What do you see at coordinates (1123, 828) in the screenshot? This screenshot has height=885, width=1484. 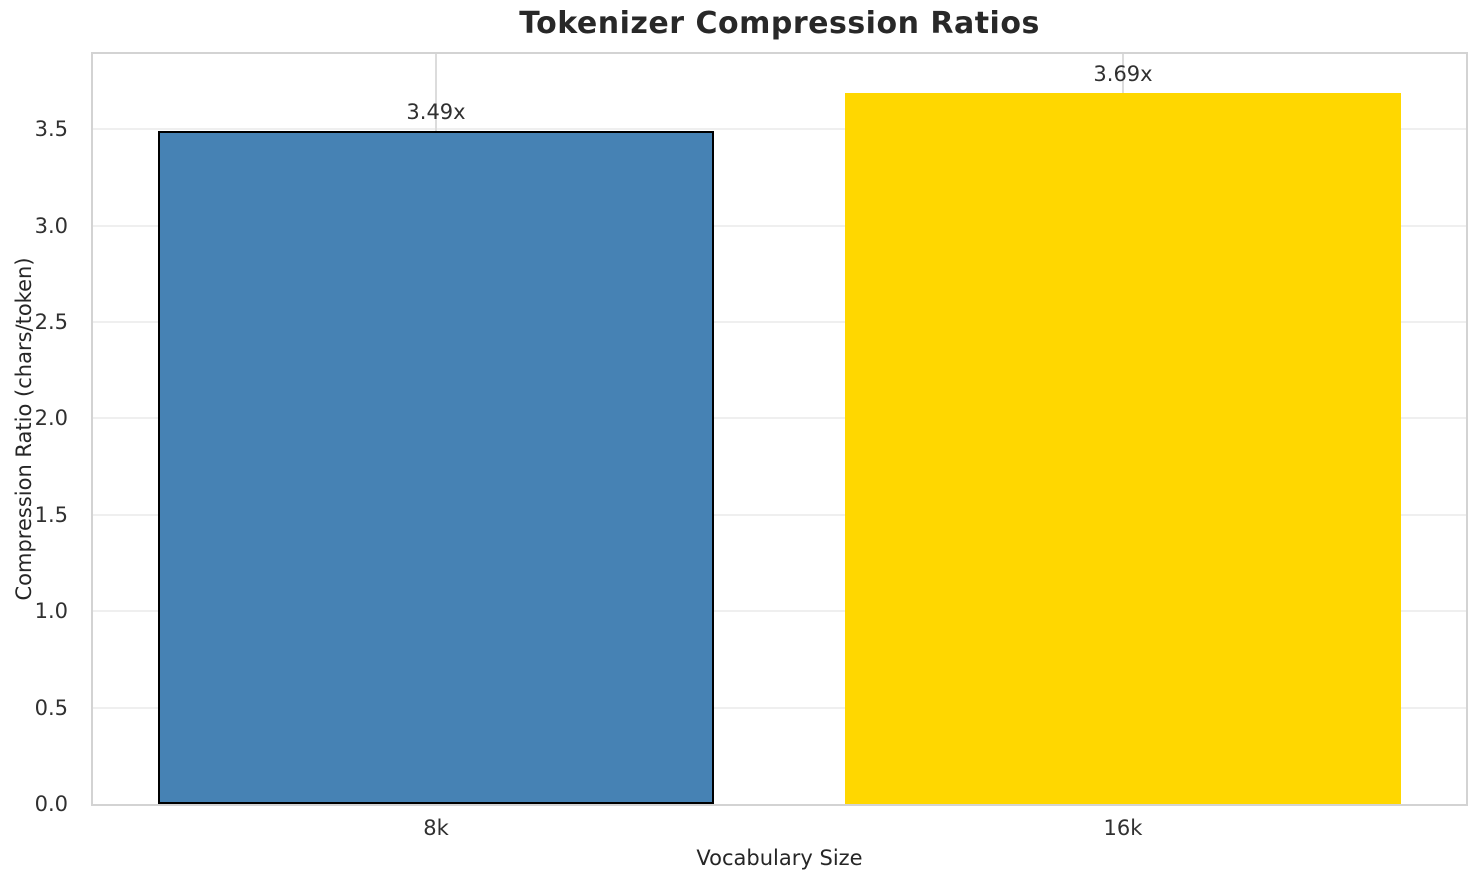 I see `x-tick-label: 16k` at bounding box center [1123, 828].